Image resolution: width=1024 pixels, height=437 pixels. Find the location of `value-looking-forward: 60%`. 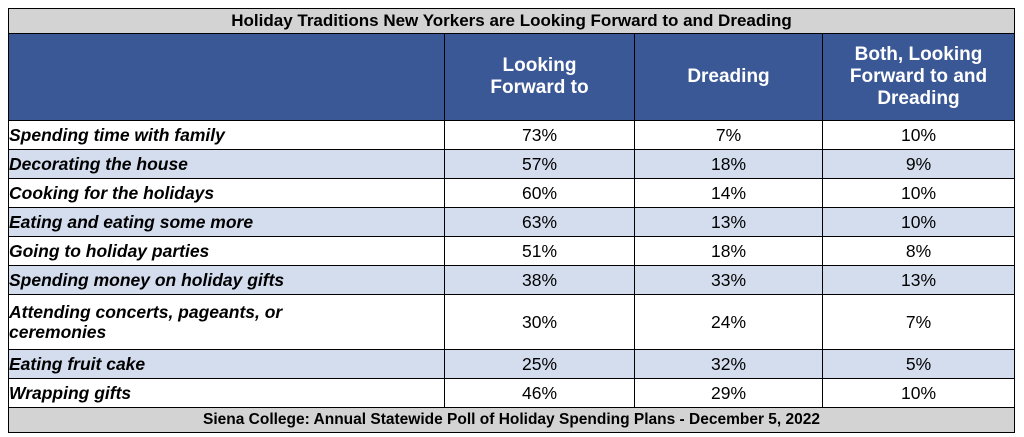

value-looking-forward: 60% is located at coordinates (539, 193).